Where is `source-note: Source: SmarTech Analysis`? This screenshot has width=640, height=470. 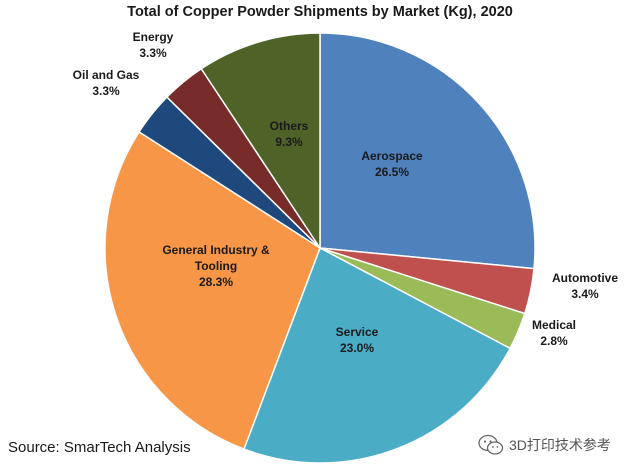 source-note: Source: SmarTech Analysis is located at coordinates (99, 447).